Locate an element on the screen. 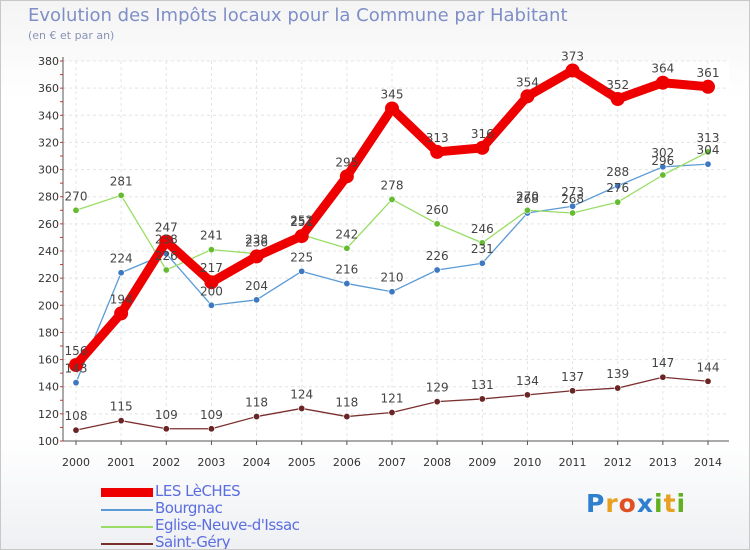 The height and width of the screenshot is (550, 750). data-label-les-l-ches: 247 is located at coordinates (166, 228).